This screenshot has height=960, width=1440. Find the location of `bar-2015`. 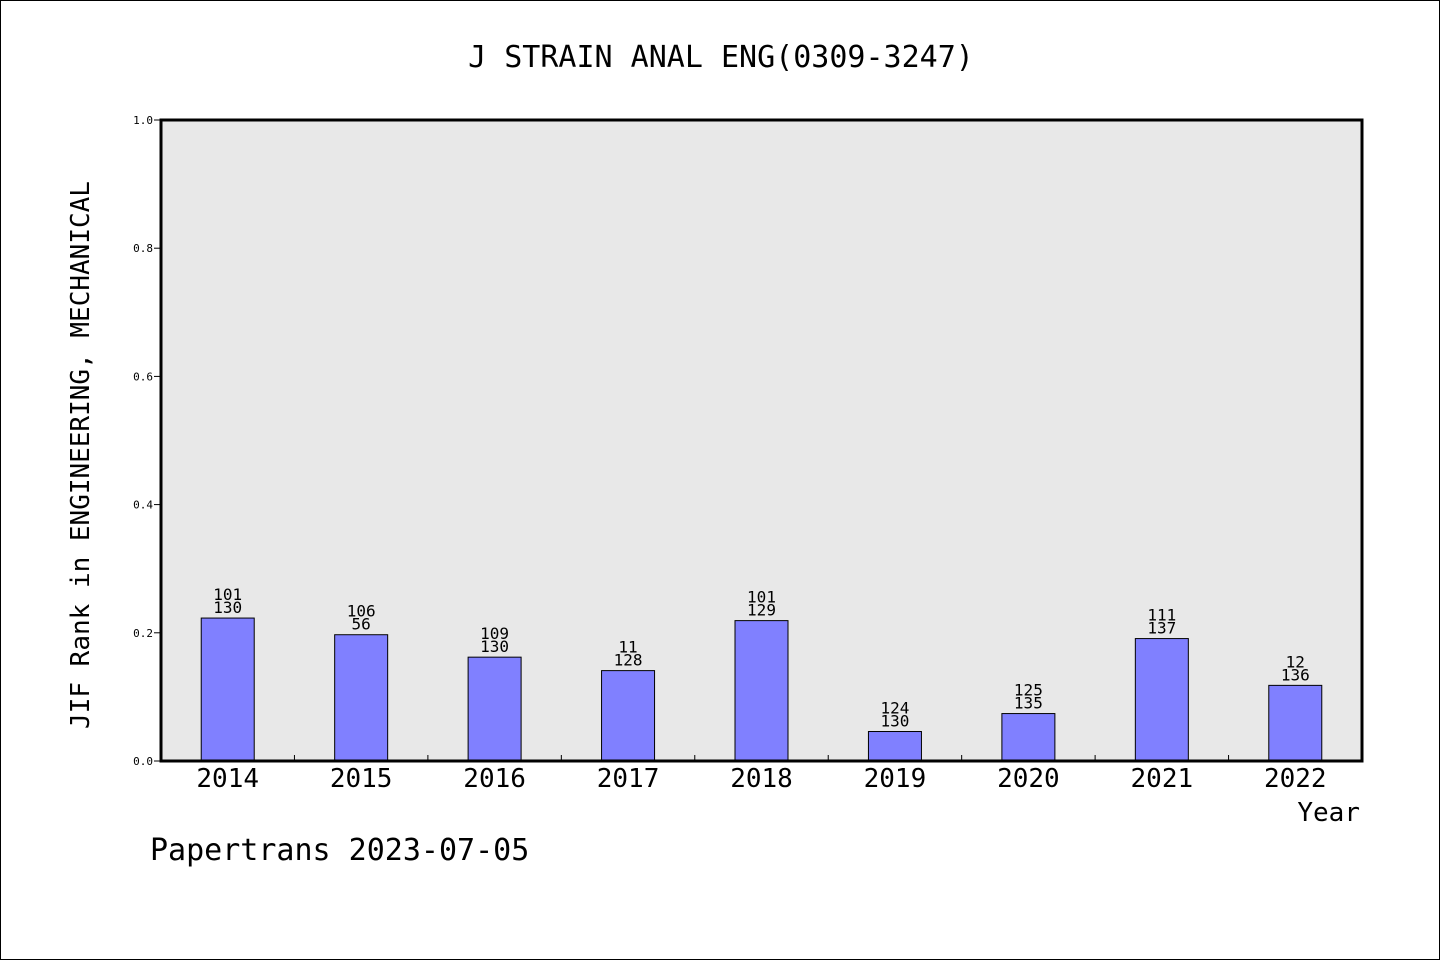

bar-2015 is located at coordinates (361, 698).